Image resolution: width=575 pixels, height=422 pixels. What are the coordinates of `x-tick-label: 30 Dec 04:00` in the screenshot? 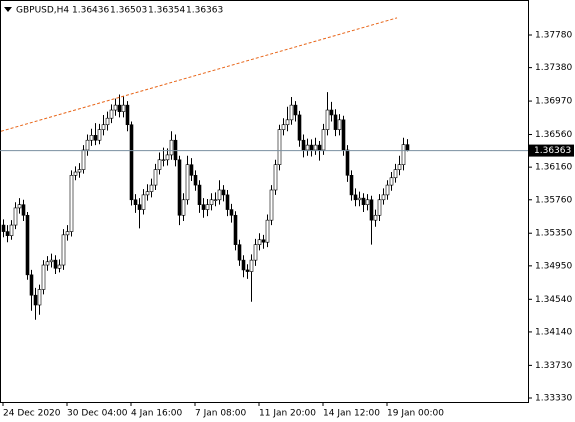 It's located at (97, 414).